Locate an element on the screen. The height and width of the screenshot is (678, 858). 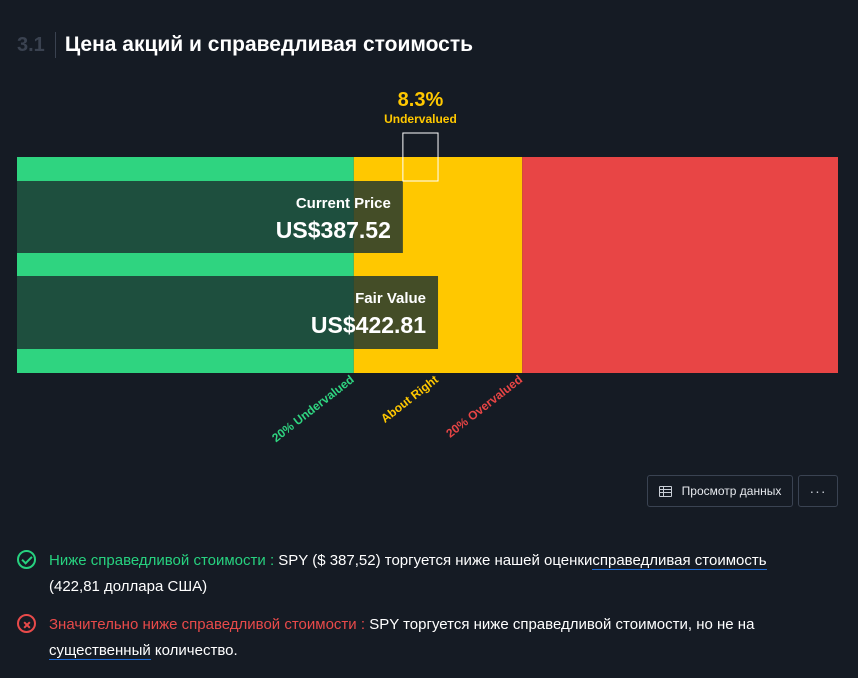
check-circle-icon is located at coordinates (26, 559).